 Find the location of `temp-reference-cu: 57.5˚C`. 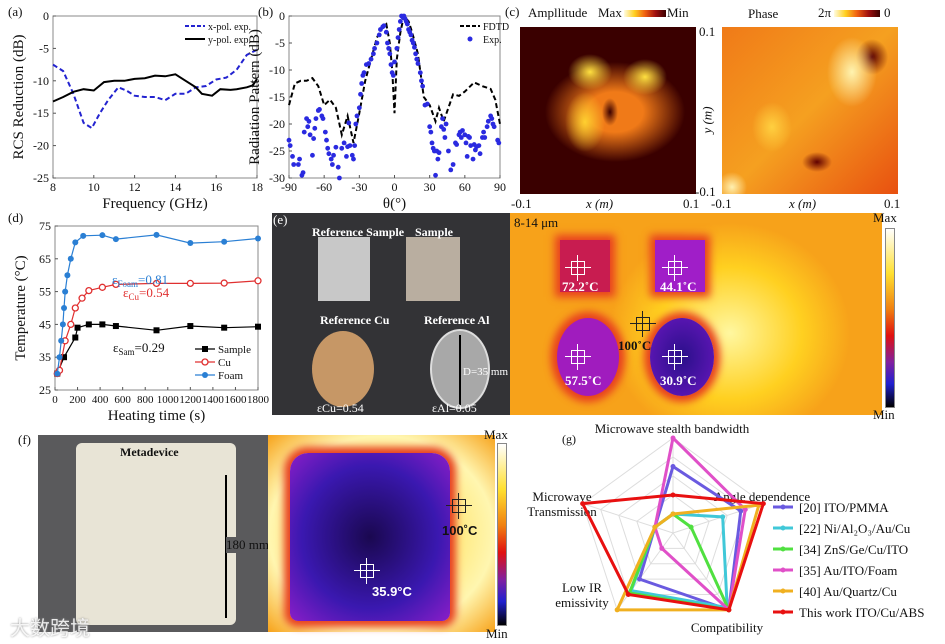

temp-reference-cu: 57.5˚C is located at coordinates (583, 380).